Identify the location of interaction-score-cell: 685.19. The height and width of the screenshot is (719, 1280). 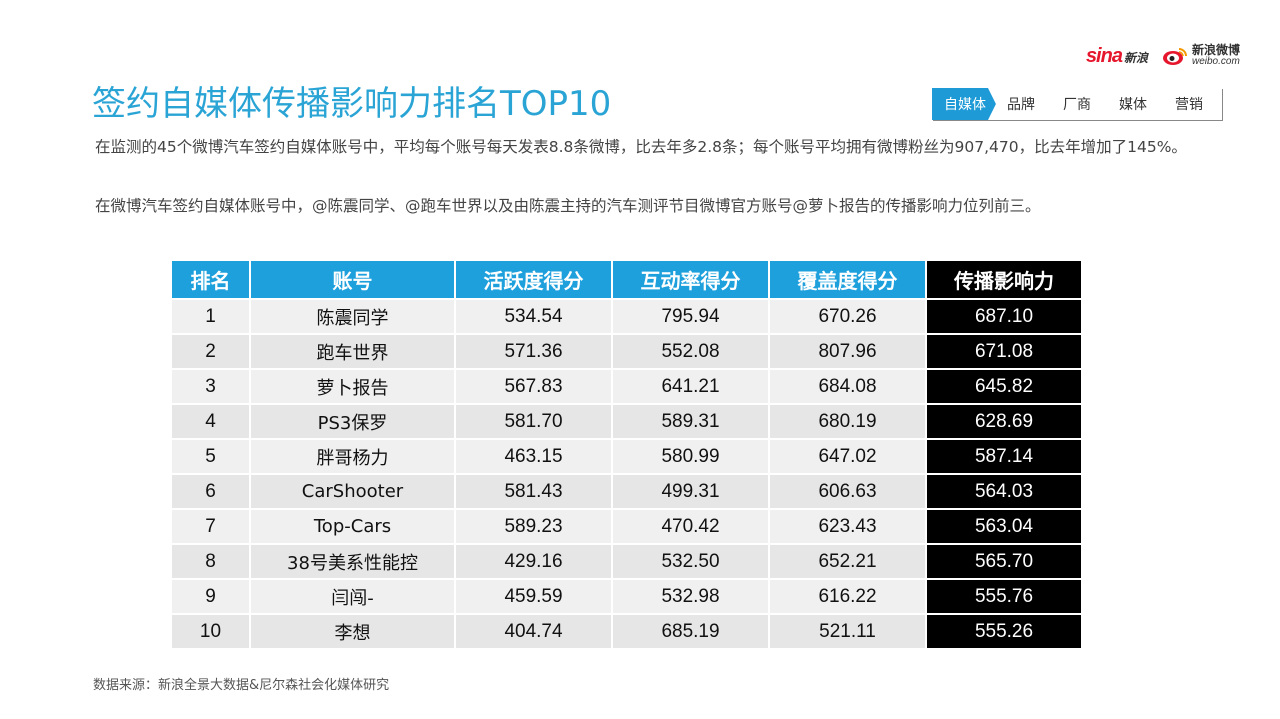
(690, 631).